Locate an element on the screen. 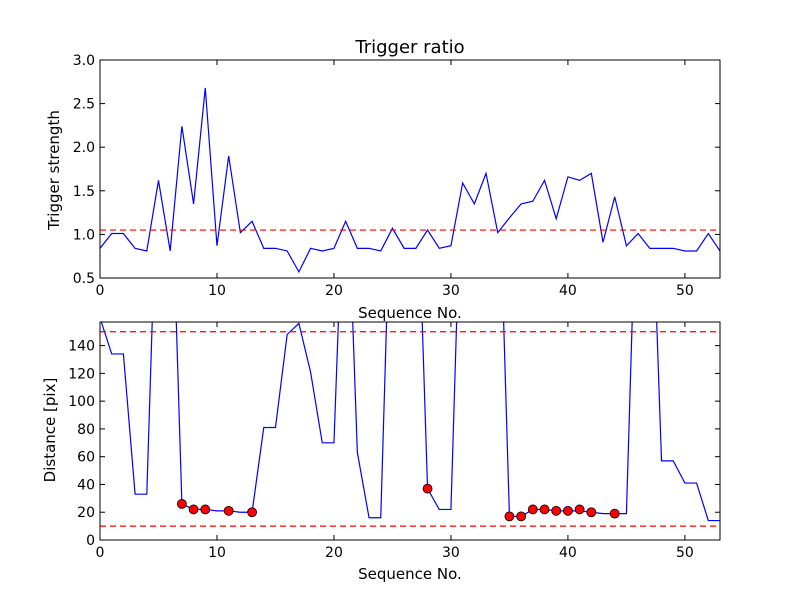 Image resolution: width=800 pixels, height=600 pixels. top-y-tick-label: 2.0 is located at coordinates (84, 148).